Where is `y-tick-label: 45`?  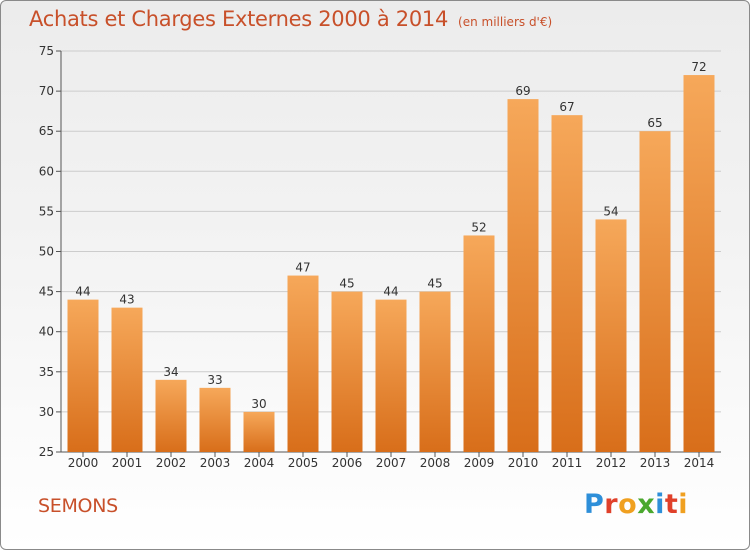
y-tick-label: 45 is located at coordinates (46, 292).